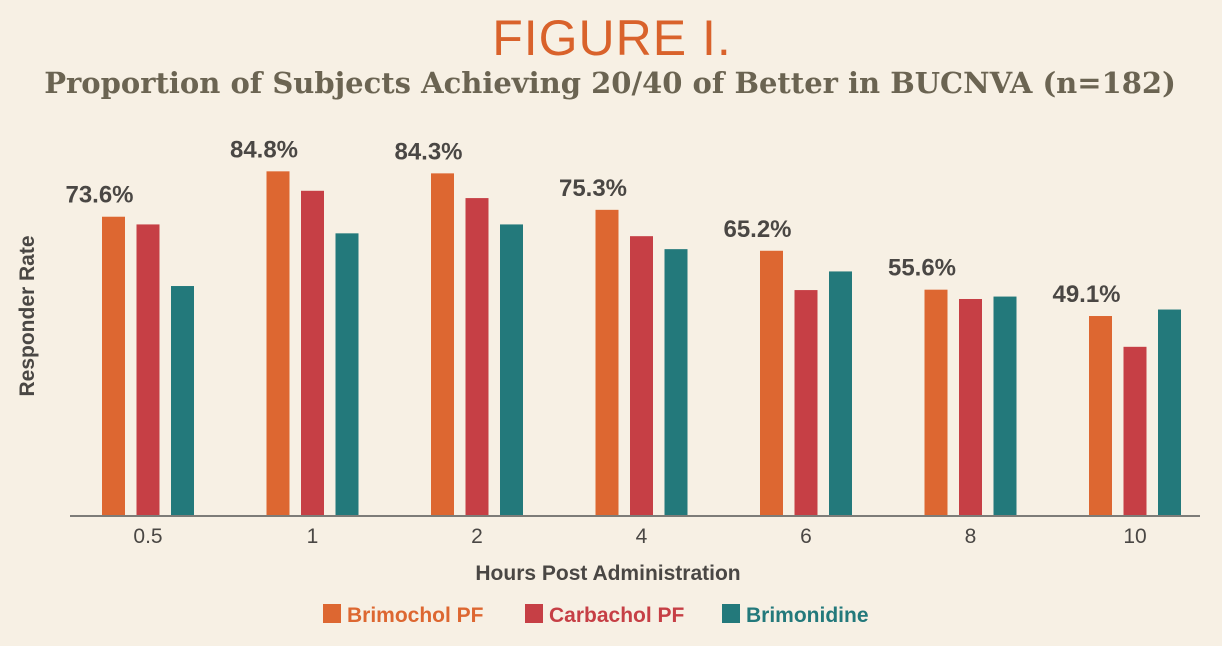  Describe the element at coordinates (807, 615) in the screenshot. I see `legend-label: Brimonidine` at that location.